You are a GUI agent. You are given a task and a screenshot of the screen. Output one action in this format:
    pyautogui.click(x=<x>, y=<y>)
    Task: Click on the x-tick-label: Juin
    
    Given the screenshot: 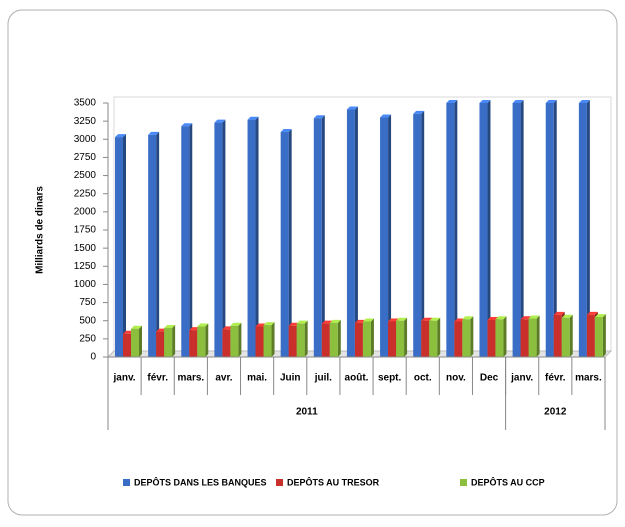 What is the action you would take?
    pyautogui.click(x=290, y=378)
    